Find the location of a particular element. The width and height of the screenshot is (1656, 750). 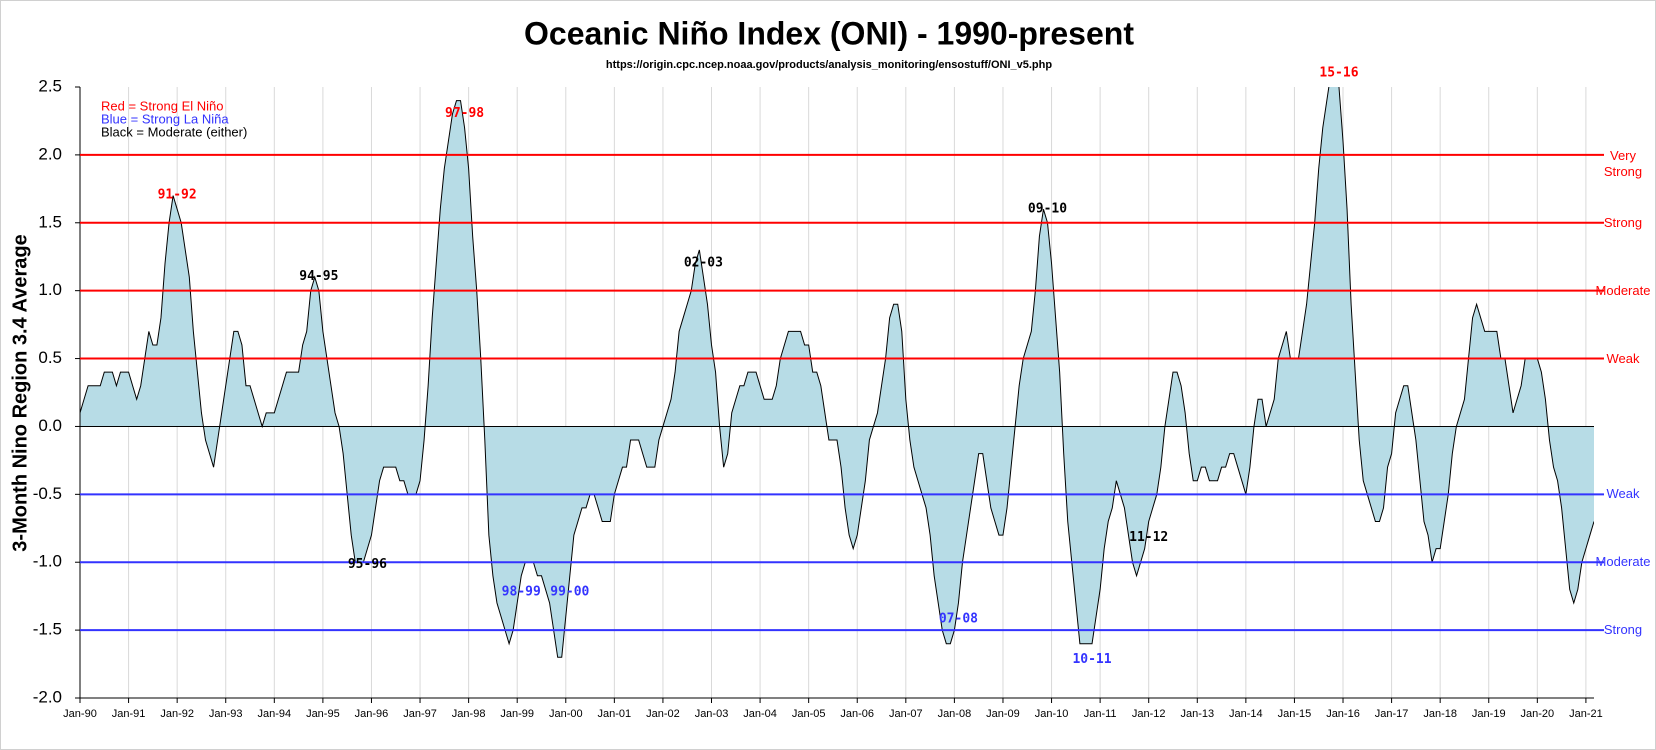

event-label: 95-96 is located at coordinates (367, 564).